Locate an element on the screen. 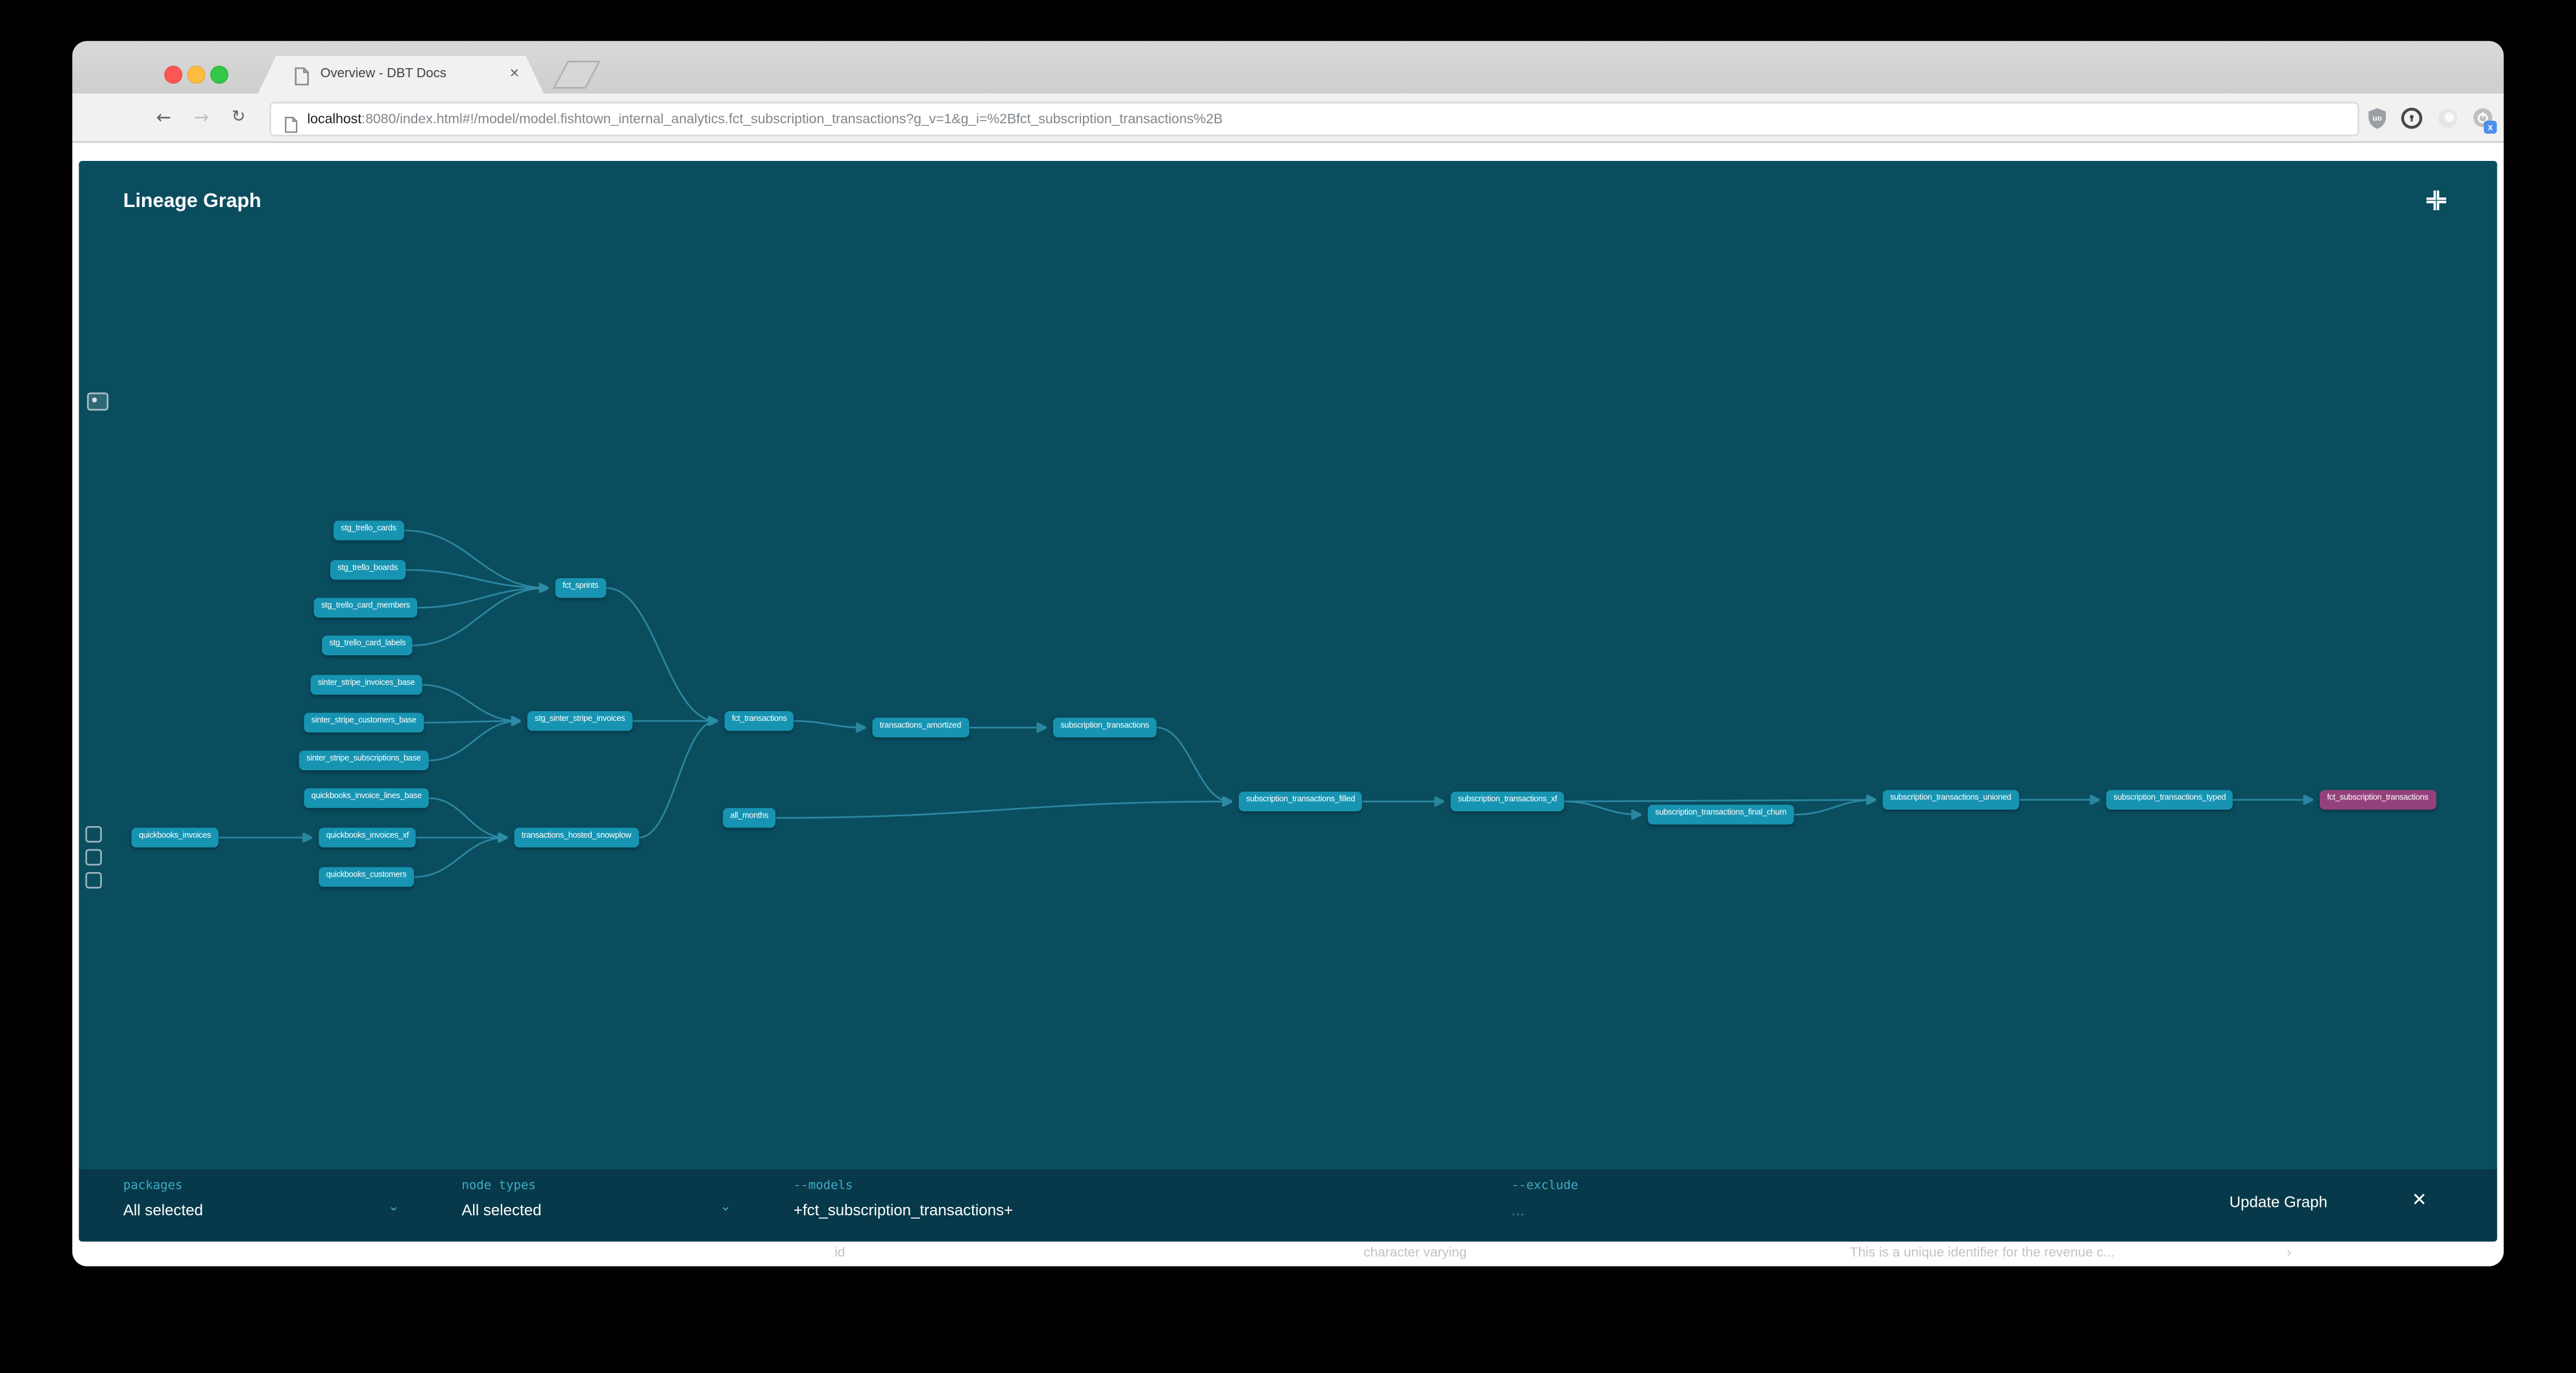 This screenshot has height=1373, width=2576. svg-text: uo is located at coordinates (2376, 119).